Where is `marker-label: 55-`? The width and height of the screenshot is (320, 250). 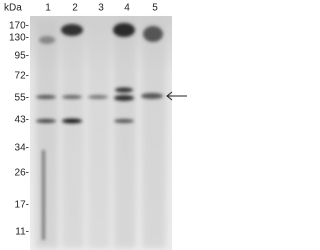
marker-label: 55- is located at coordinates (22, 98).